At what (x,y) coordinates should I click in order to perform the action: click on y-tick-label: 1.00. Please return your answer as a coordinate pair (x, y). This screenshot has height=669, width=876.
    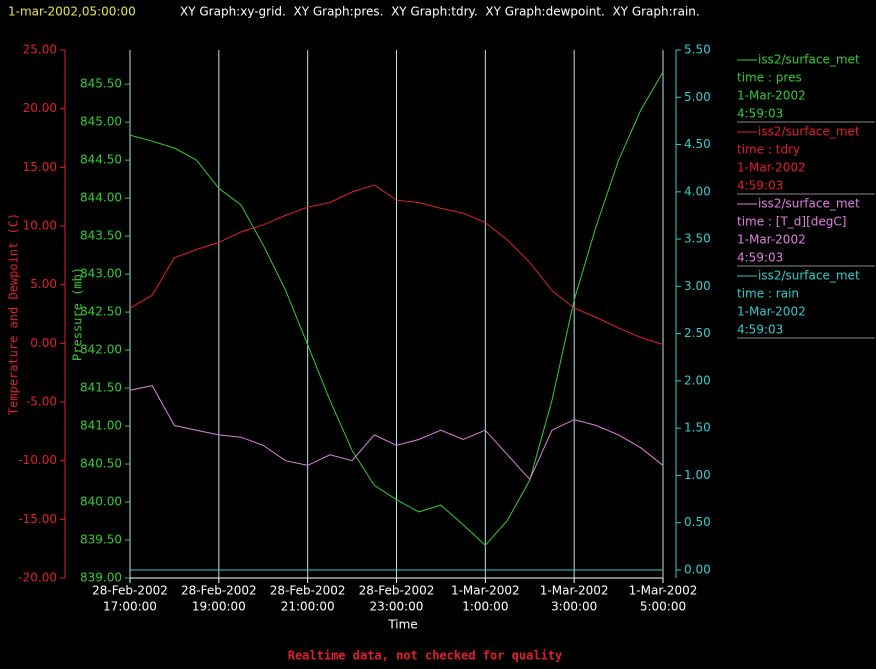
    Looking at the image, I should click on (697, 475).